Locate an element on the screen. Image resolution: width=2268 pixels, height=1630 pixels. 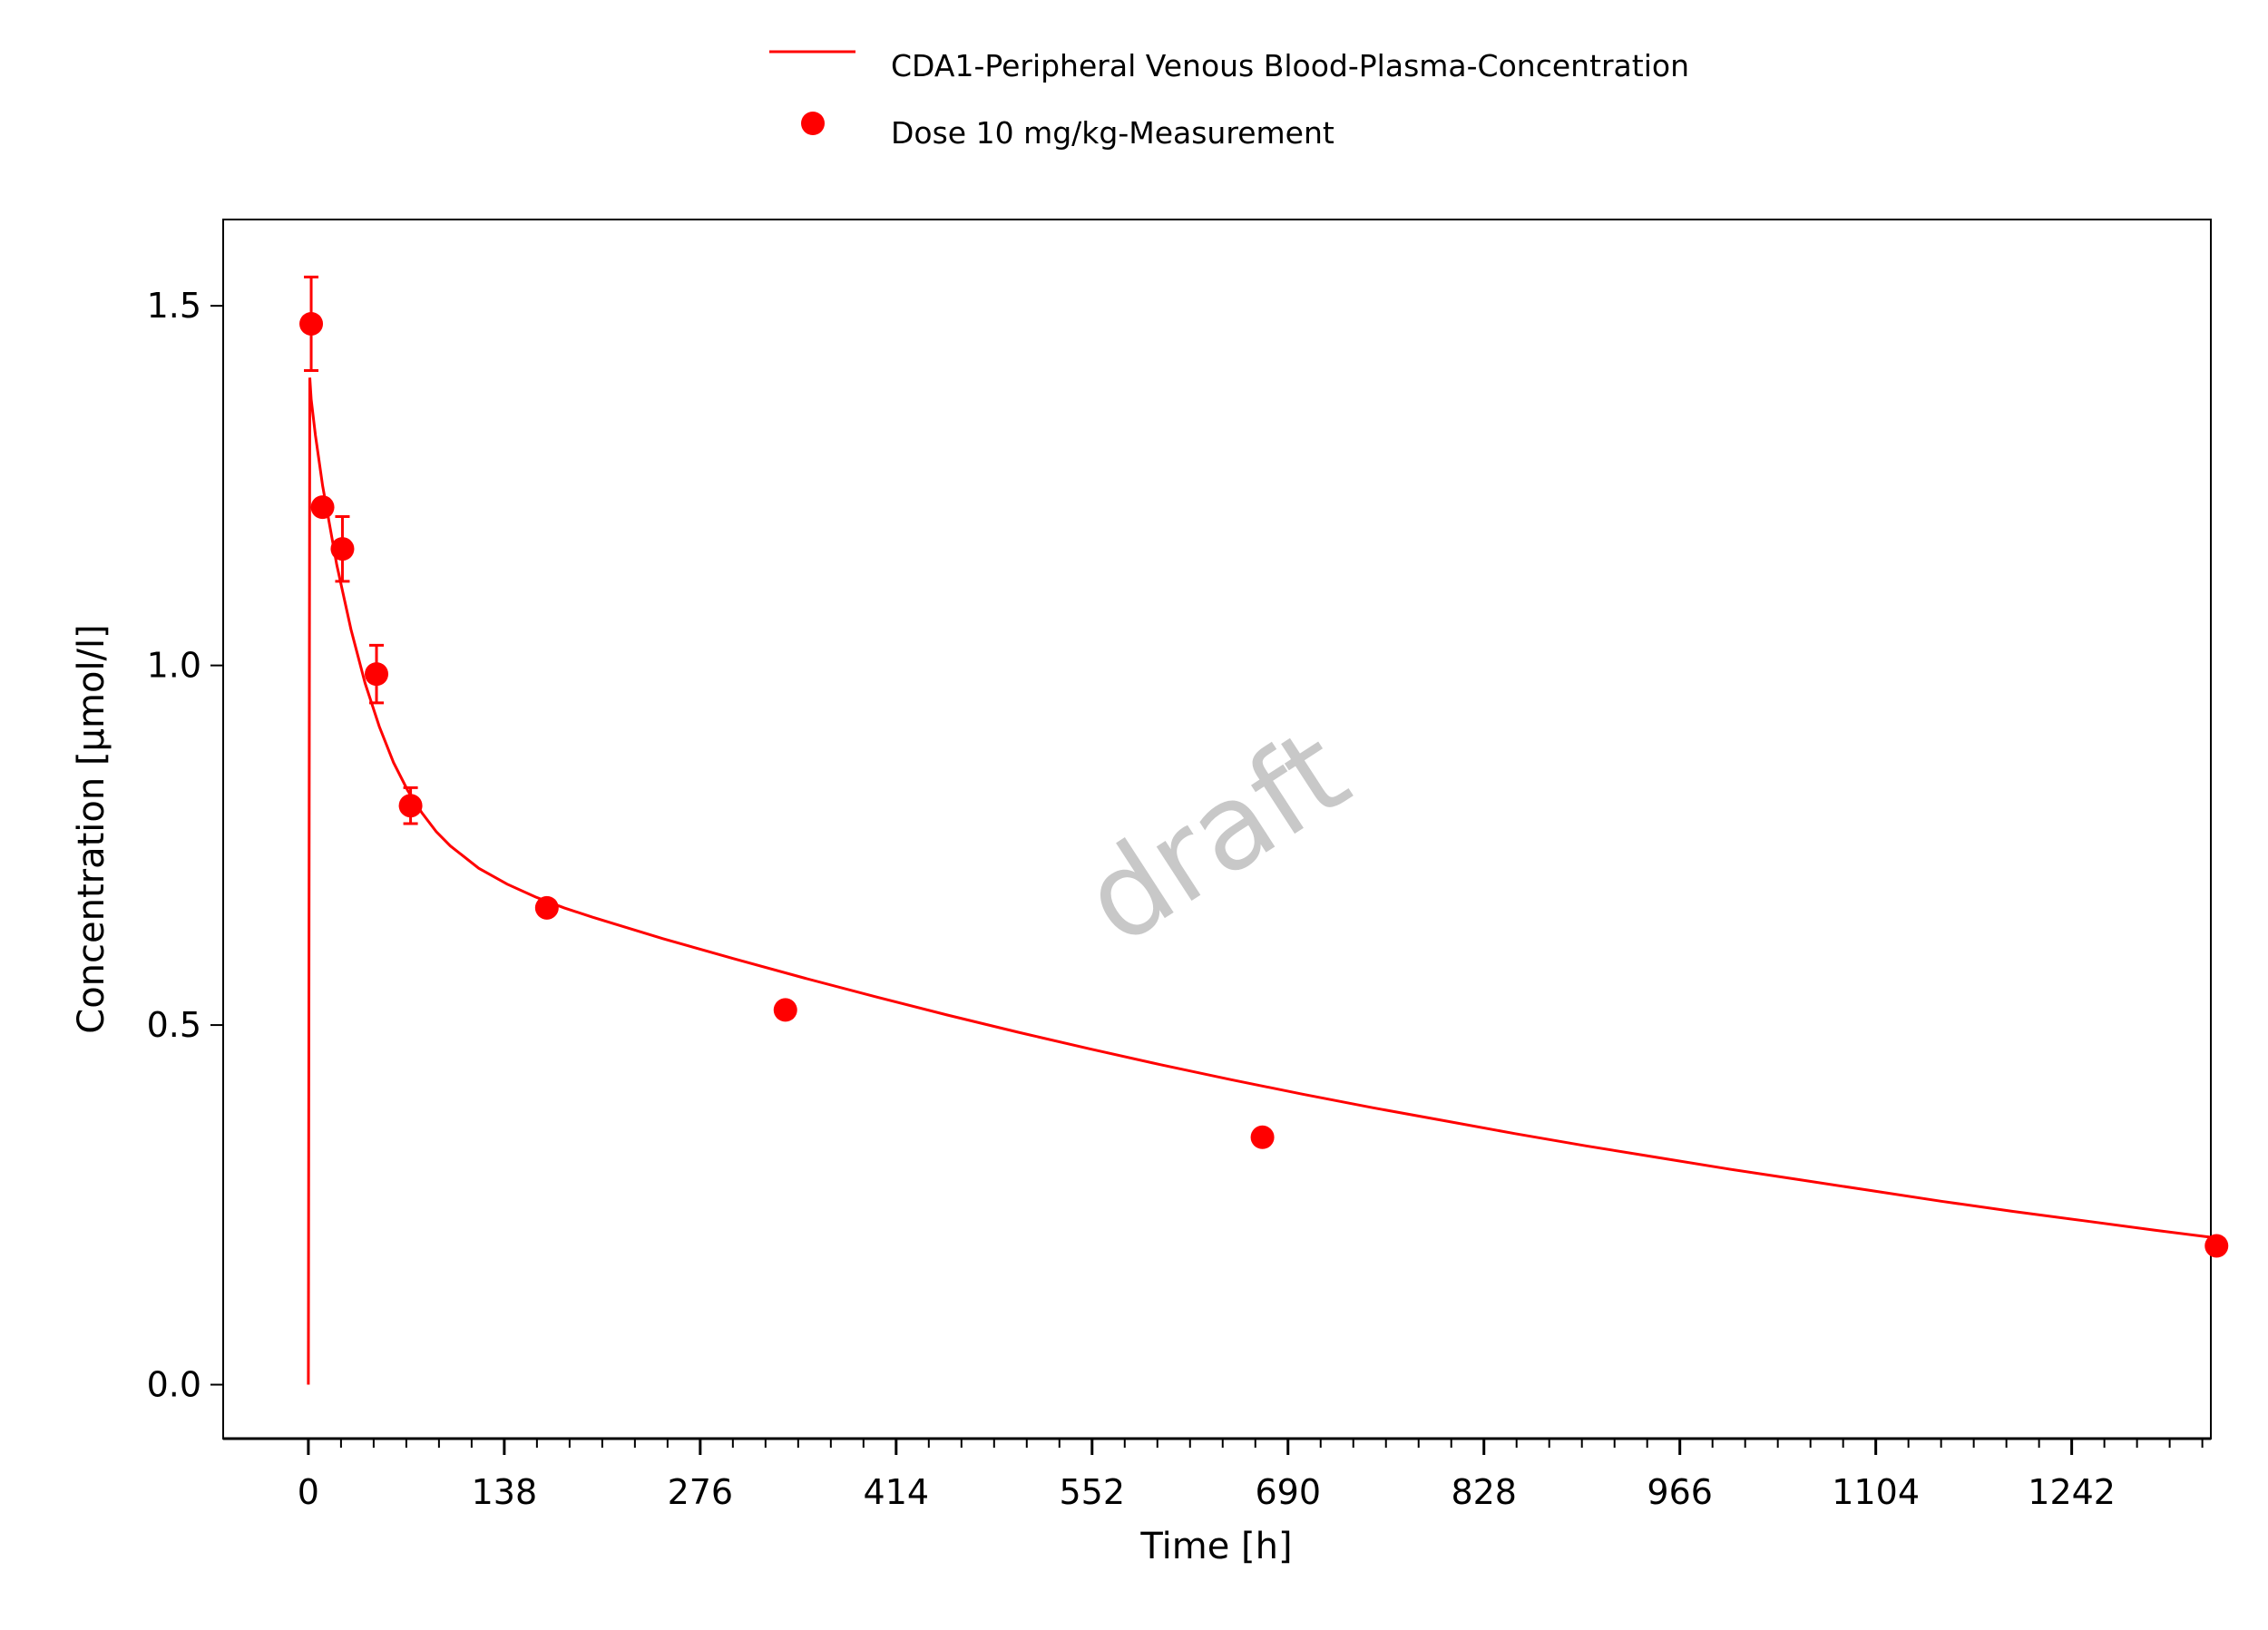
x-tick-label: 138 is located at coordinates (505, 1492).